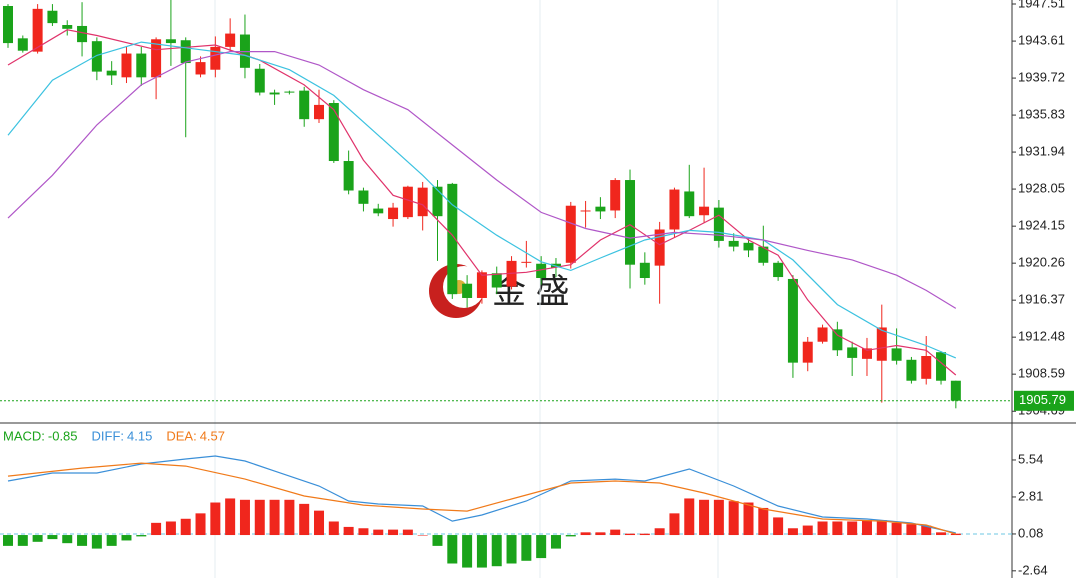  Describe the element at coordinates (1041, 336) in the screenshot. I see `y-tick-label: 1912.48` at that location.